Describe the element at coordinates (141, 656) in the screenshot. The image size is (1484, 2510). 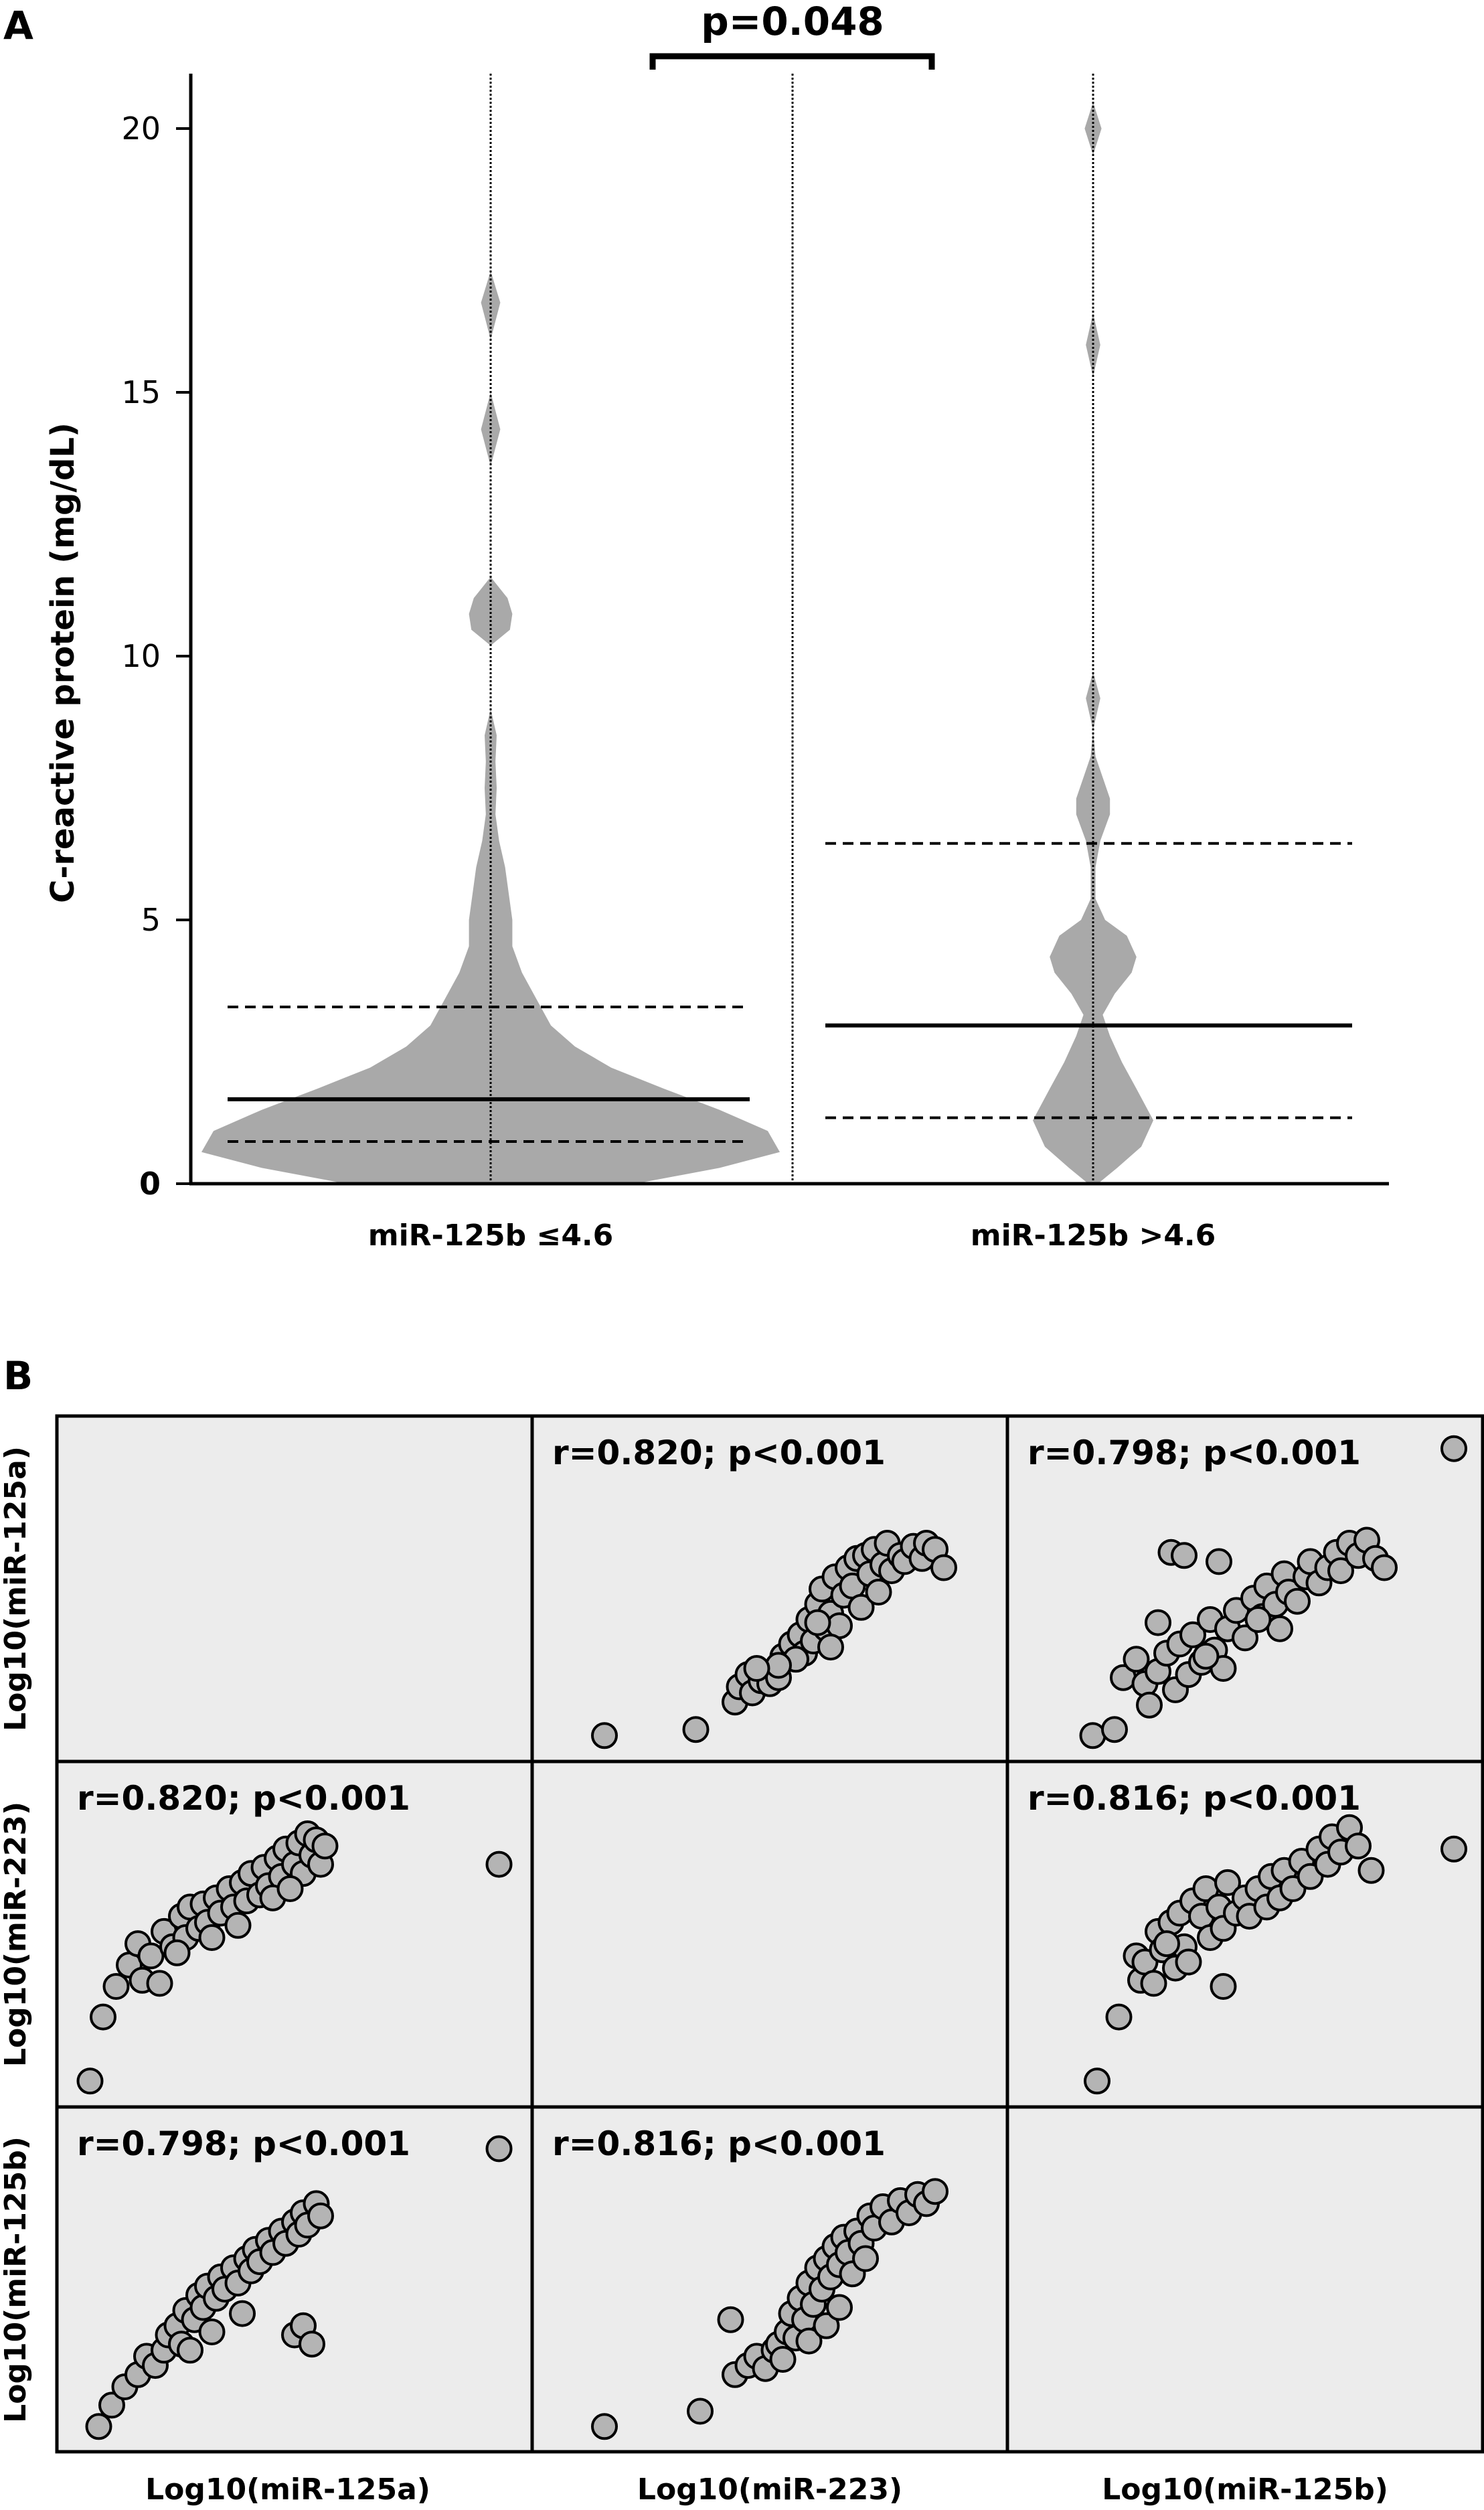
I see `y-tick-label: 10` at that location.